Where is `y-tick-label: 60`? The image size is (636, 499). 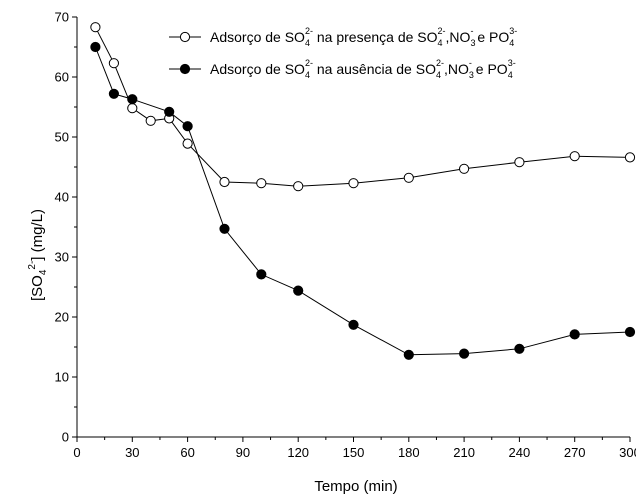 y-tick-label: 60 is located at coordinates (62, 77).